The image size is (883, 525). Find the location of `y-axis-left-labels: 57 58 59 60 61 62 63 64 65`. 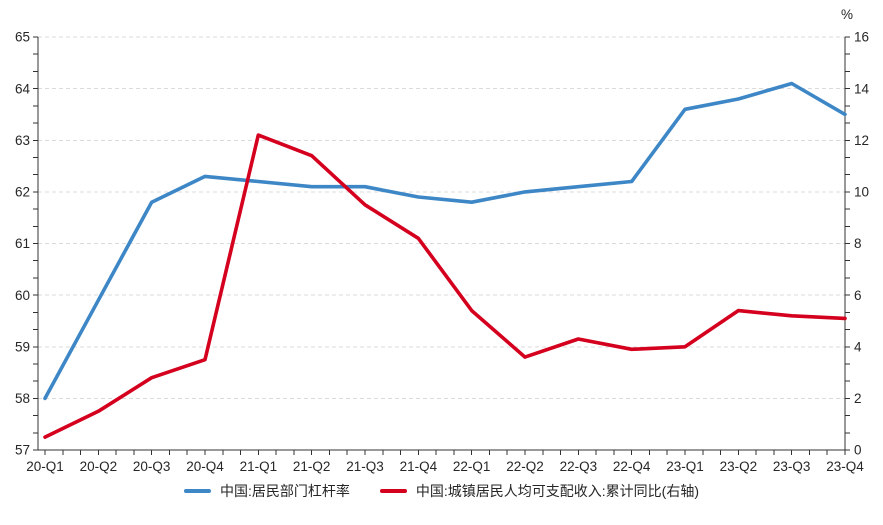

y-axis-left-labels: 57 58 59 60 61 62 63 64 65 is located at coordinates (23, 244).